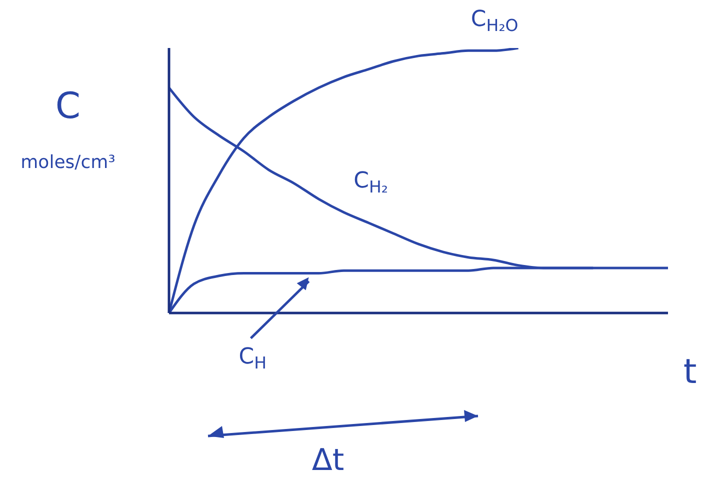  Describe the element at coordinates (494, 21) in the screenshot. I see `series-label: C$_{H₂O}$` at that location.